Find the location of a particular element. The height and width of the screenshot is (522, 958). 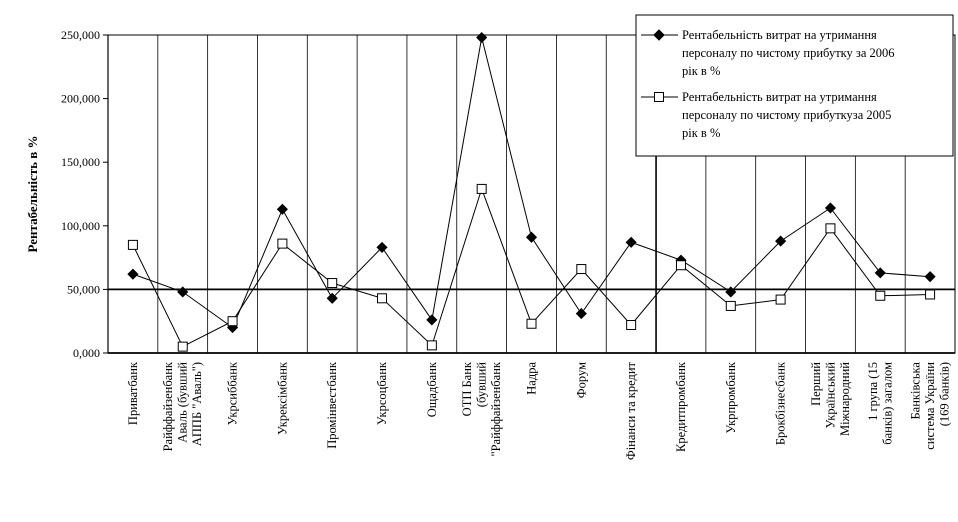

x-tick-label: Аваль (бувший is located at coordinates (183, 402).